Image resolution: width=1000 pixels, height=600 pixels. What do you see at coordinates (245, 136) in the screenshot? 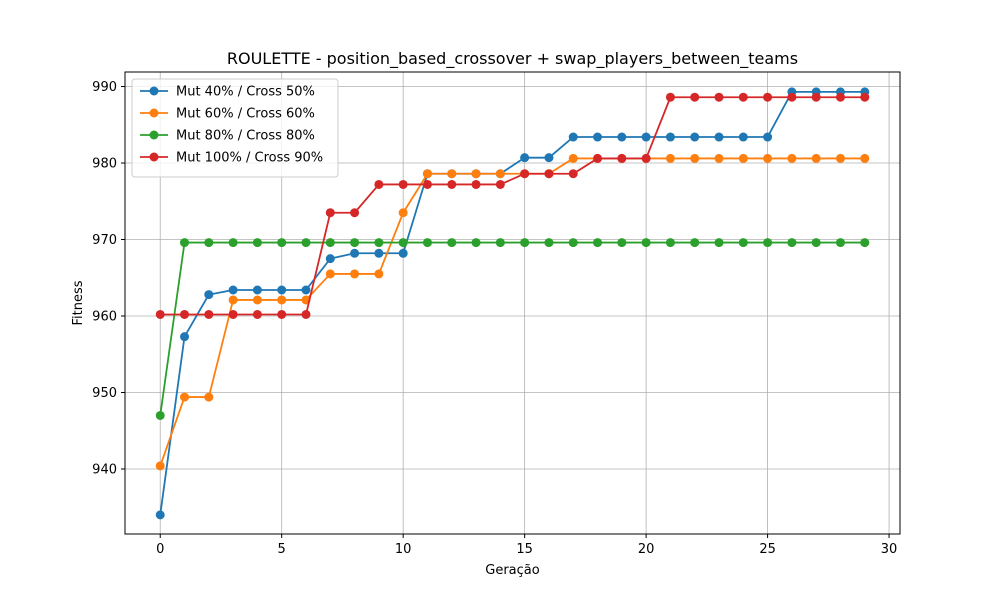
I see `legend-label: Mut 80% / Cross 80%` at bounding box center [245, 136].